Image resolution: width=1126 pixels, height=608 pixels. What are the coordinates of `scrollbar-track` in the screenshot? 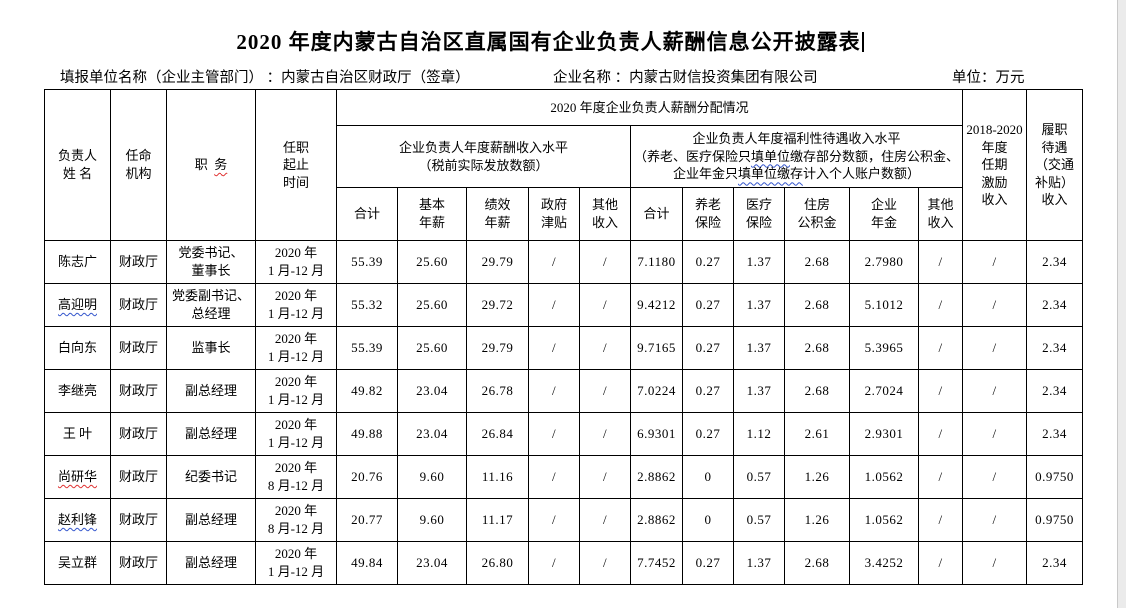 It's located at (1121, 304).